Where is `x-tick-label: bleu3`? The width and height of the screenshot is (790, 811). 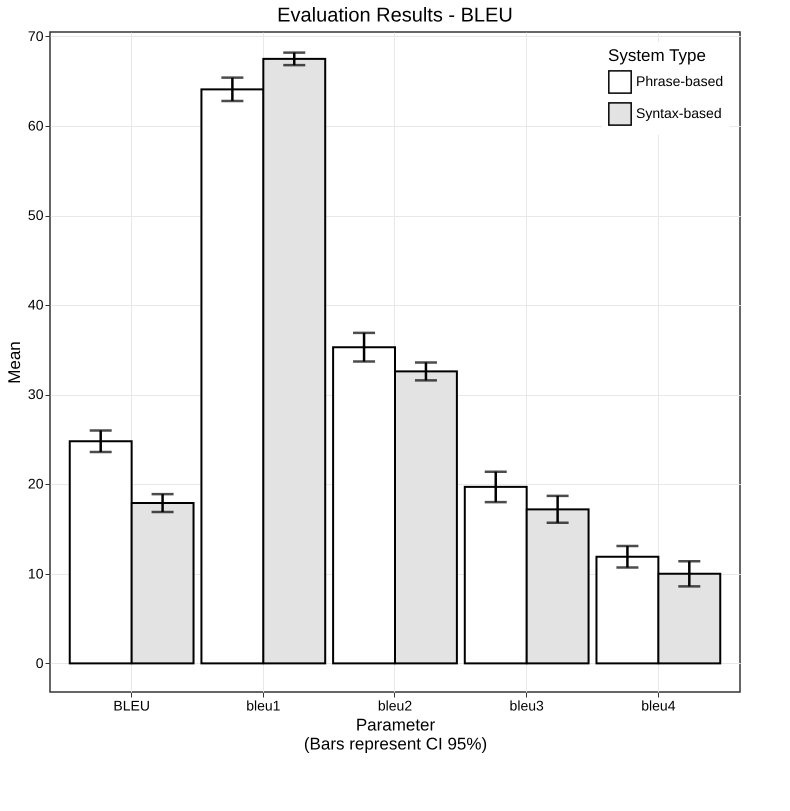
x-tick-label: bleu3 is located at coordinates (527, 706).